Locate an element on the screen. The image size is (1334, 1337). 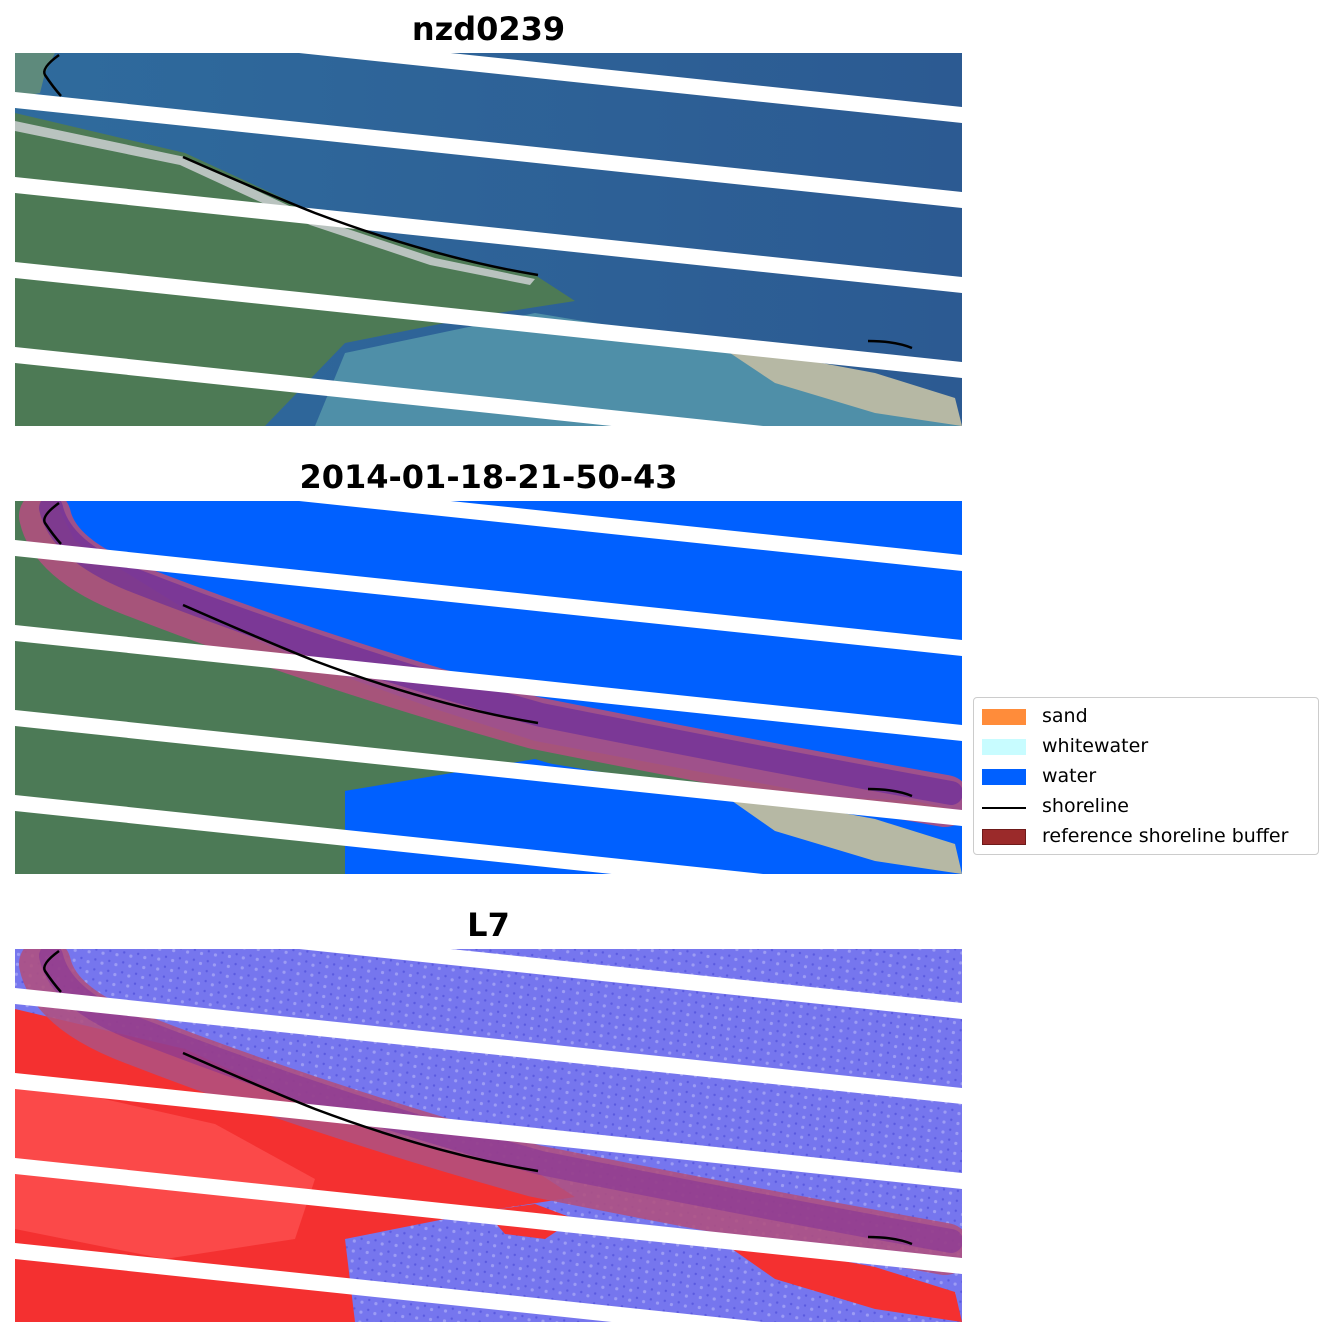
panel-title-1: nzd0239 is located at coordinates (488, 29).